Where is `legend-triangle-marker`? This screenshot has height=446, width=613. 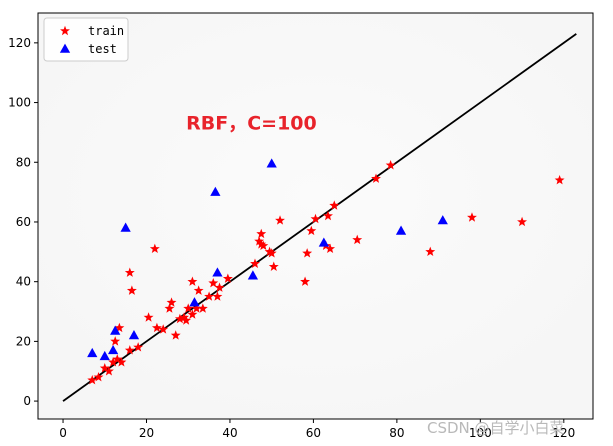 legend-triangle-marker is located at coordinates (65, 48).